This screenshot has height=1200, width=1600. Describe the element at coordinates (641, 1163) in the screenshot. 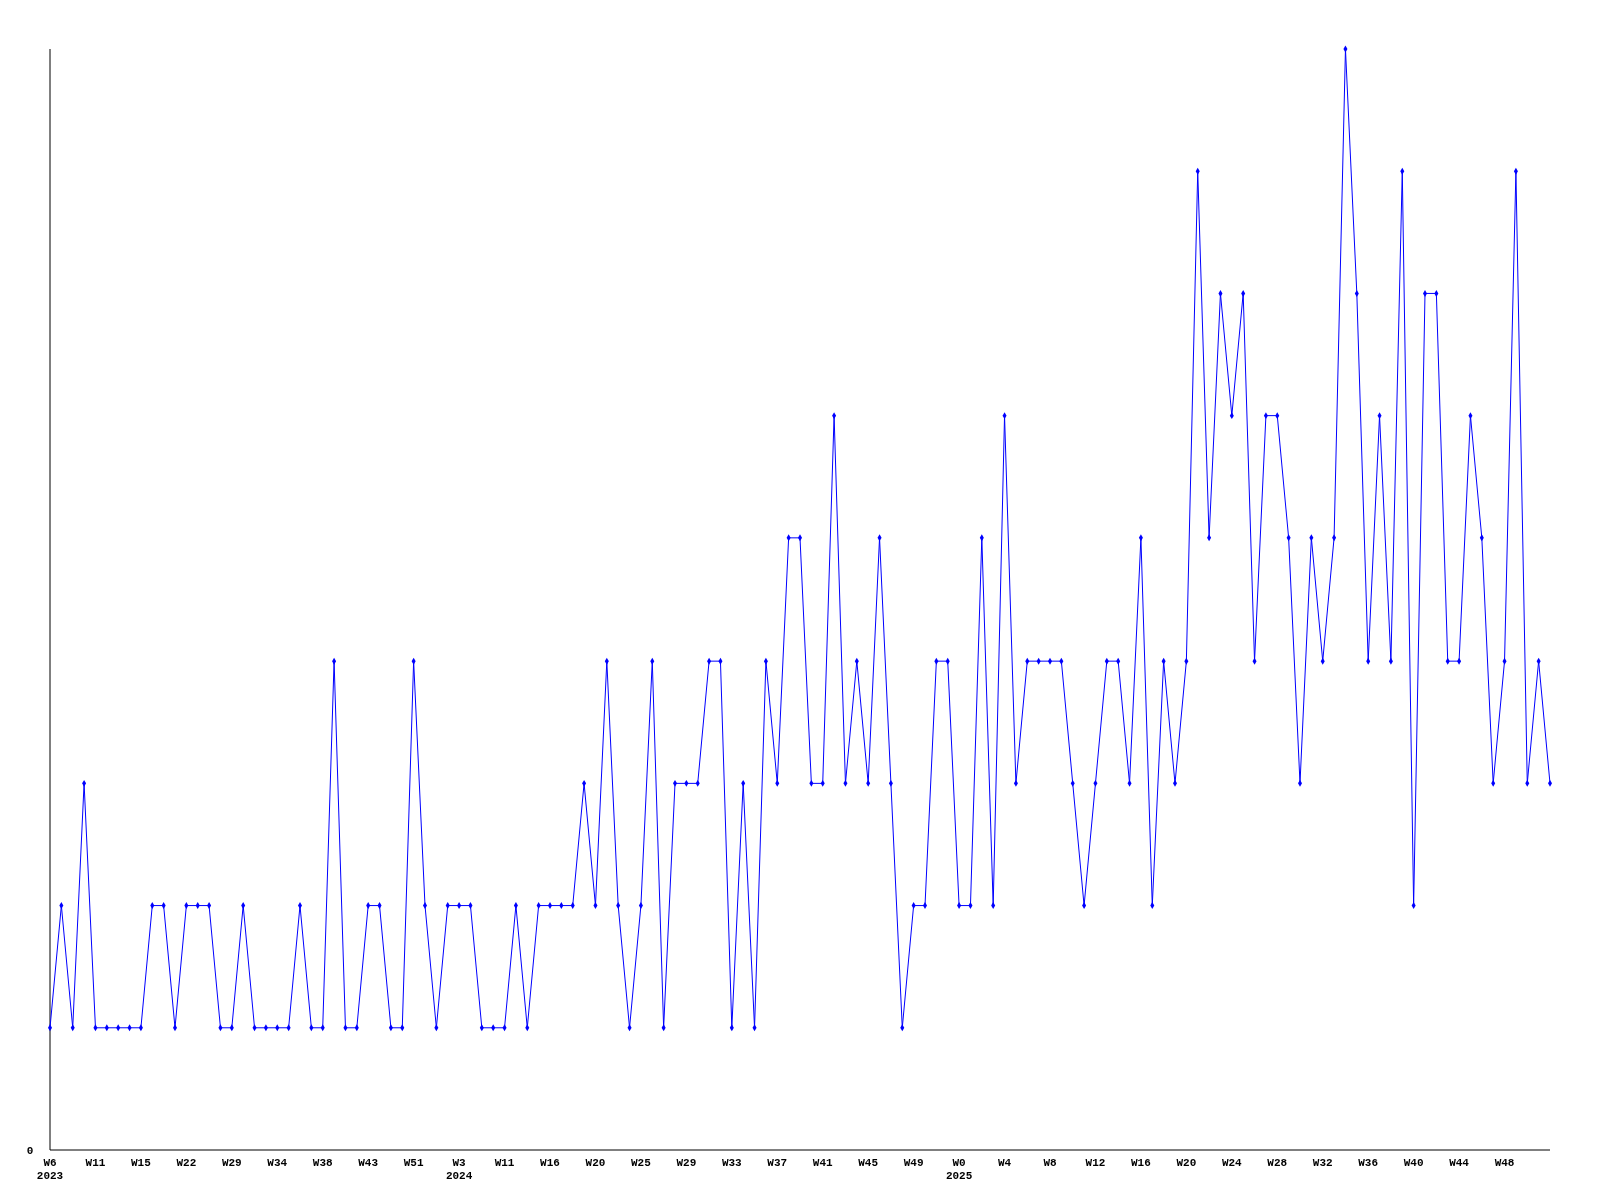

I see `x-tick-label: W25` at that location.